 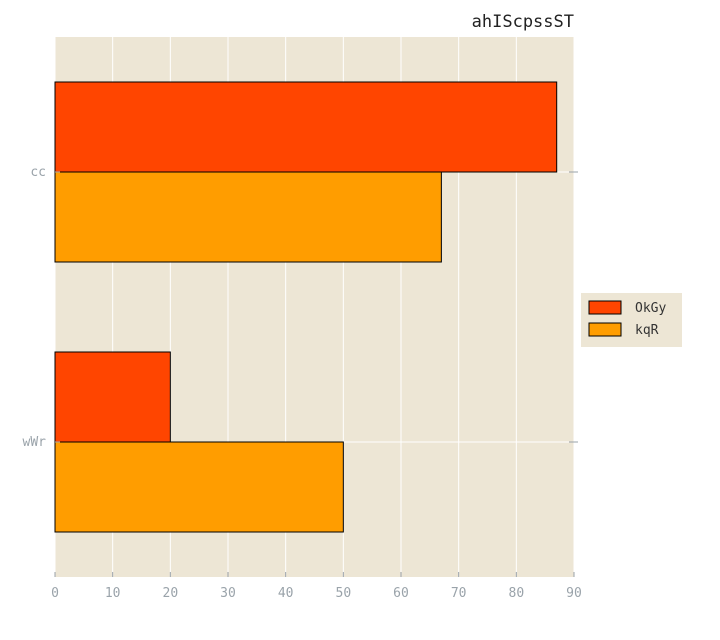 I want to click on bar-kqR-wWr, so click(x=199, y=487).